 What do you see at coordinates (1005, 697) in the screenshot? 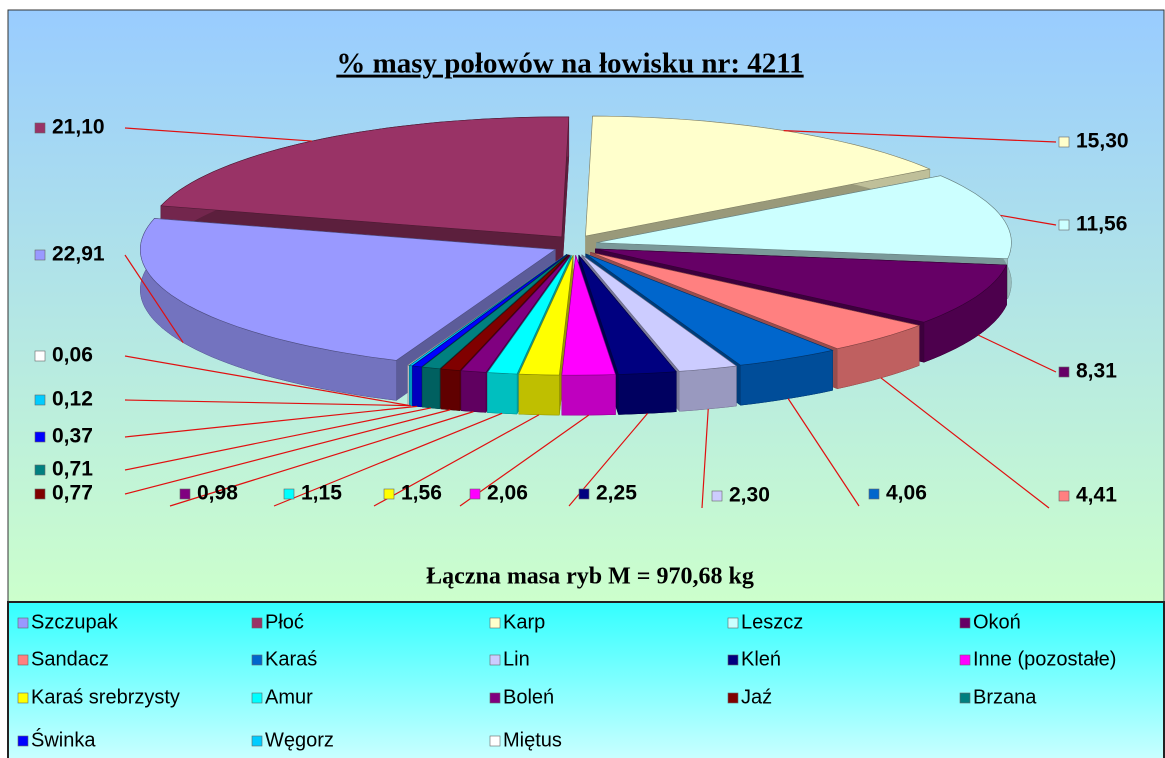
I see `legend-label: Brzana` at bounding box center [1005, 697].